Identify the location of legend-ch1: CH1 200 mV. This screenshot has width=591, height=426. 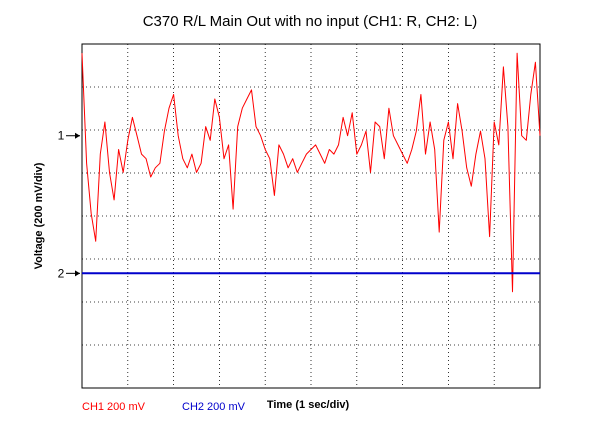
(114, 407).